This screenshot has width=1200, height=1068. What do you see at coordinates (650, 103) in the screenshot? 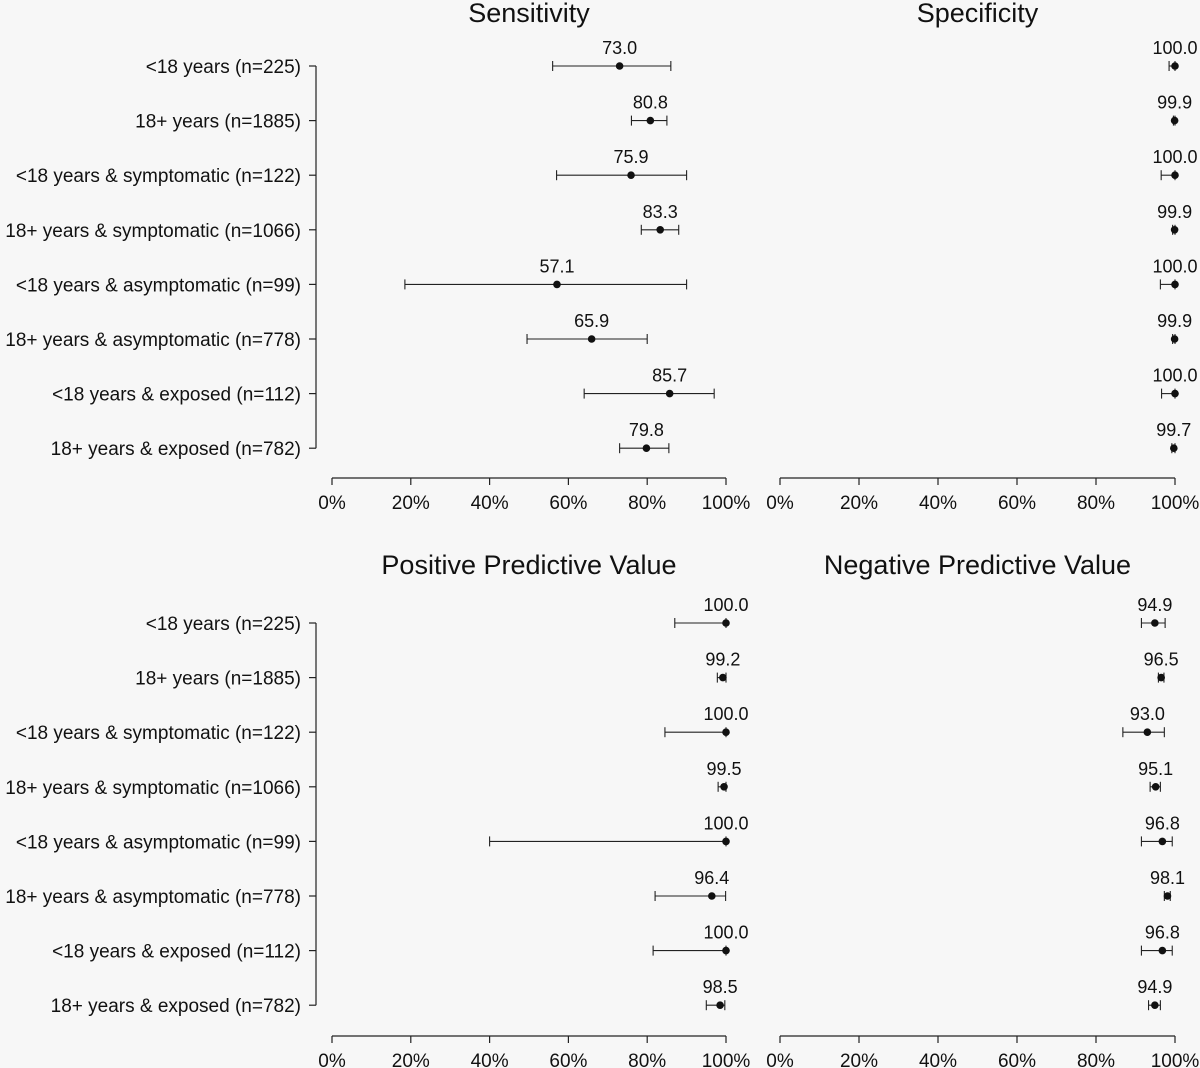
I see `value-label: 80.8` at bounding box center [650, 103].